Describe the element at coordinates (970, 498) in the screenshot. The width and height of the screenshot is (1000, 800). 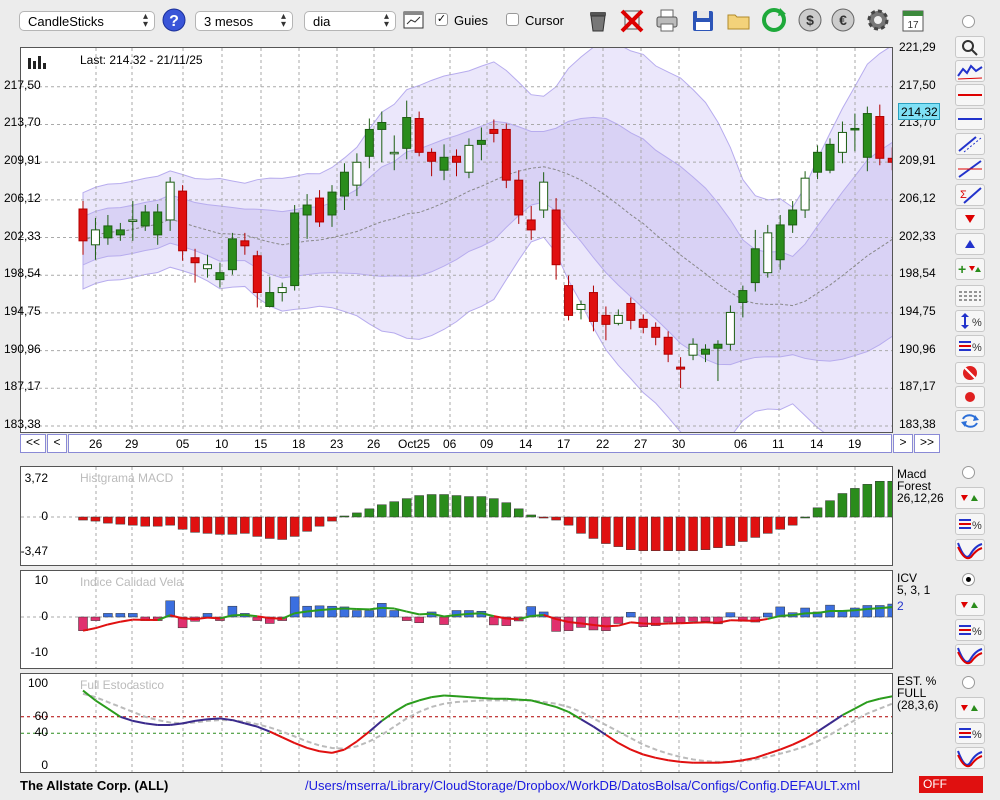
I see `macd-arrows-button` at that location.